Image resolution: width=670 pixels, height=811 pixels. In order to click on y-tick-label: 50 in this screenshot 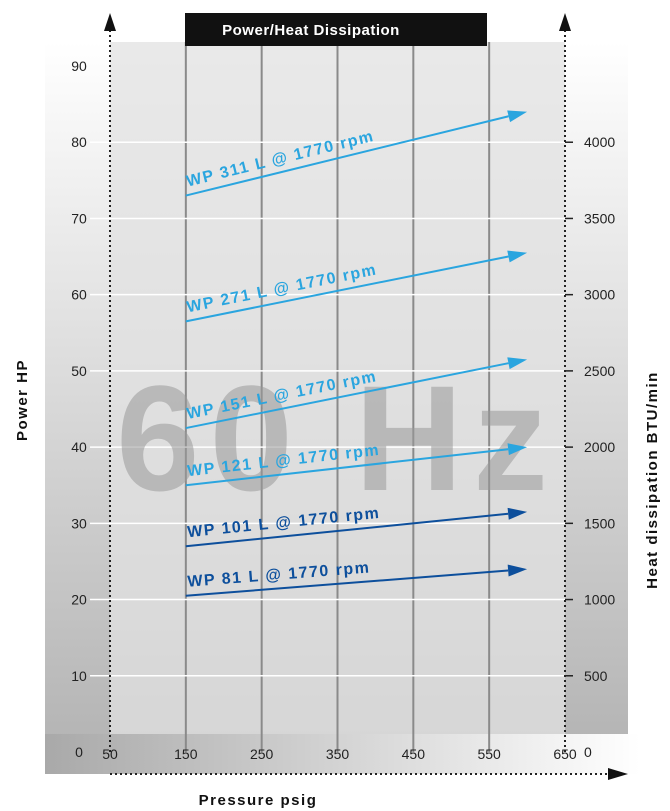, I will do `click(79, 371)`.